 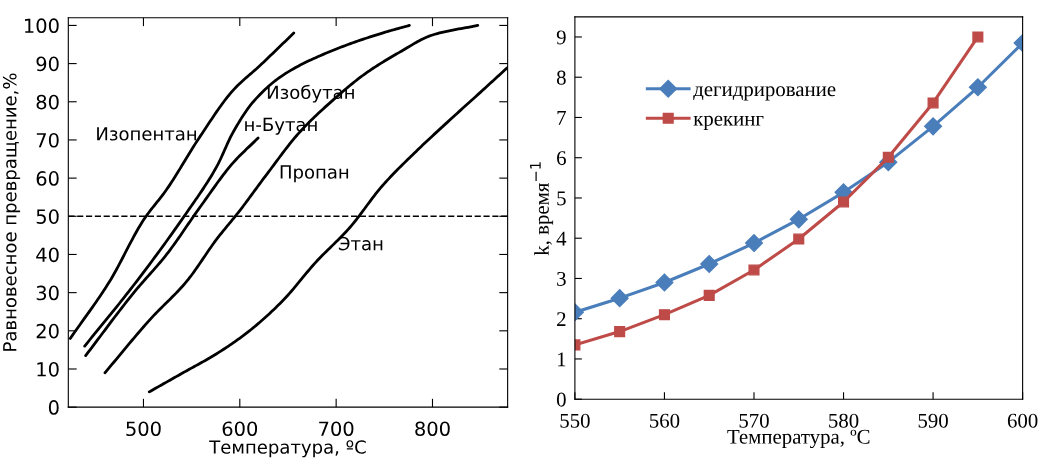 I want to click on y-tick-label: 70, so click(x=47, y=140).